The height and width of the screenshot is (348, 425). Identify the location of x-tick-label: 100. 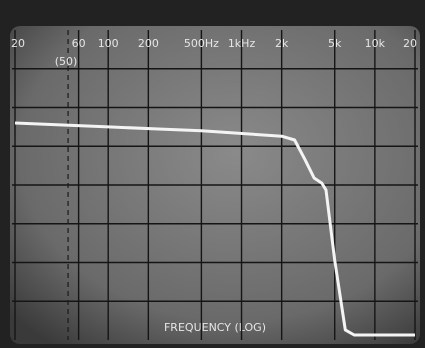
(108, 43).